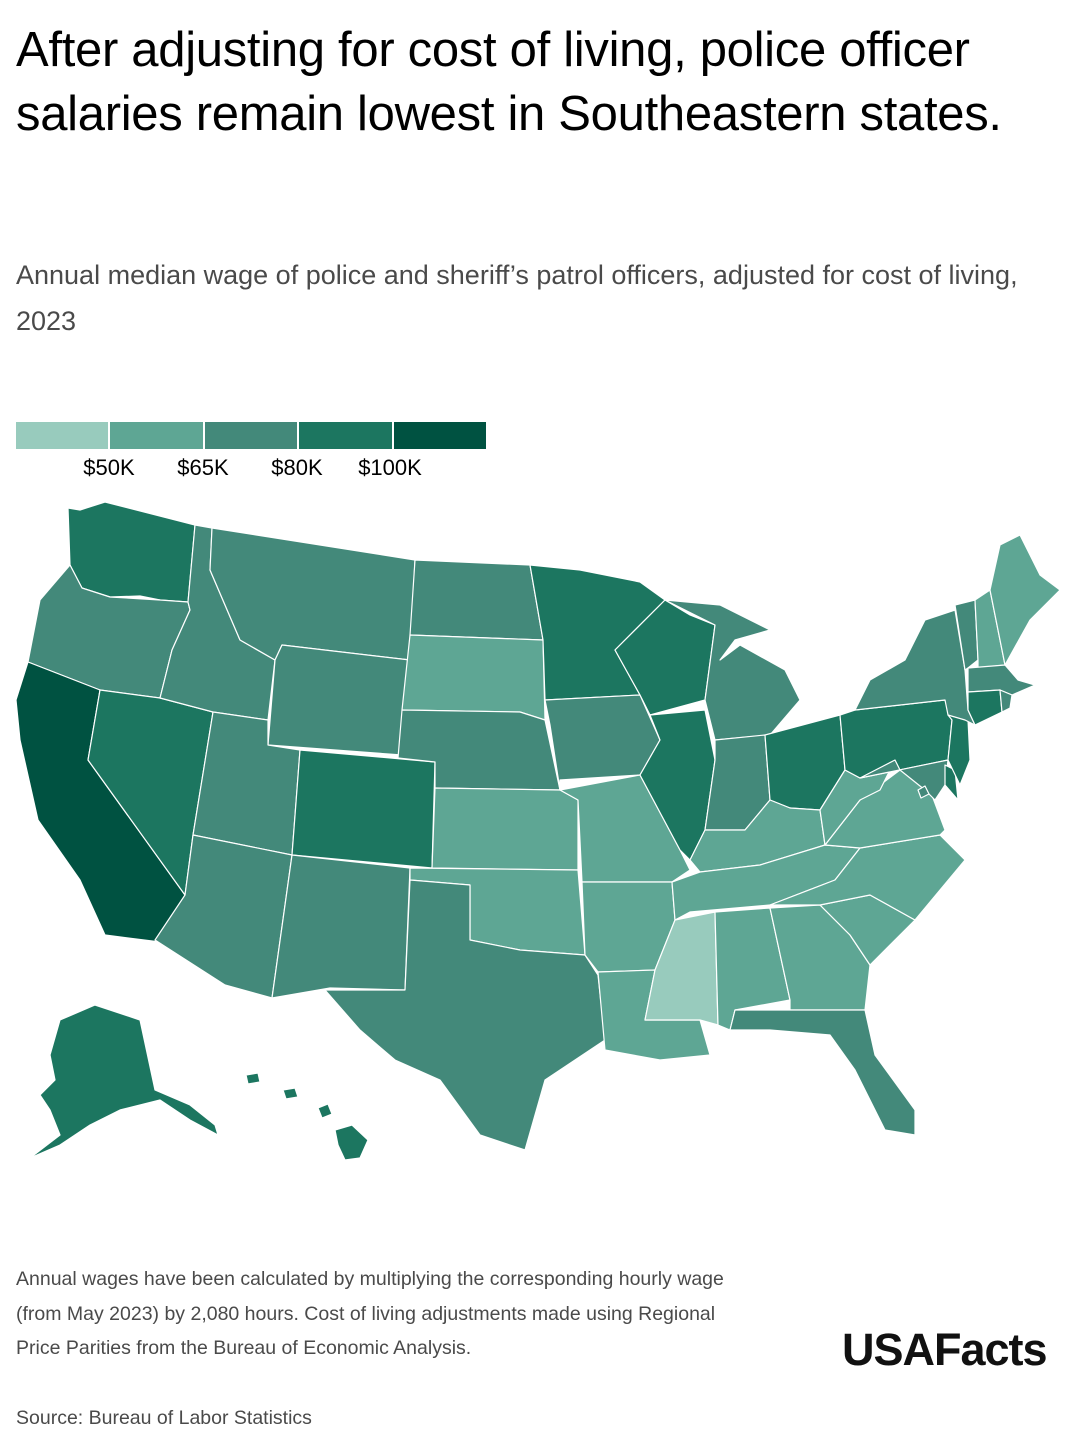 Image resolution: width=1080 pixels, height=1454 pixels. I want to click on legend-label-50k: $50K, so click(109, 467).